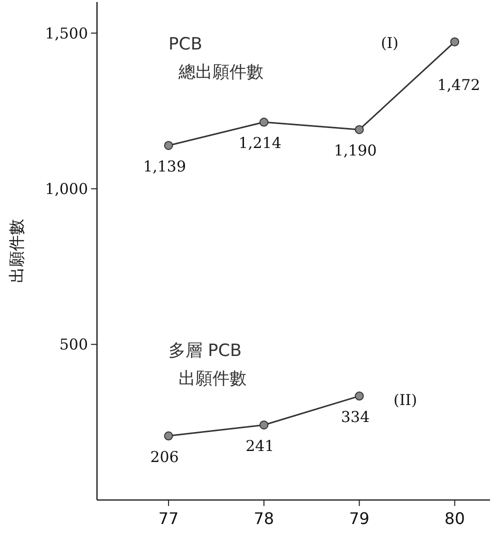  Describe the element at coordinates (216, 58) in the screenshot. I see `text: PCB 總出願件數` at that location.